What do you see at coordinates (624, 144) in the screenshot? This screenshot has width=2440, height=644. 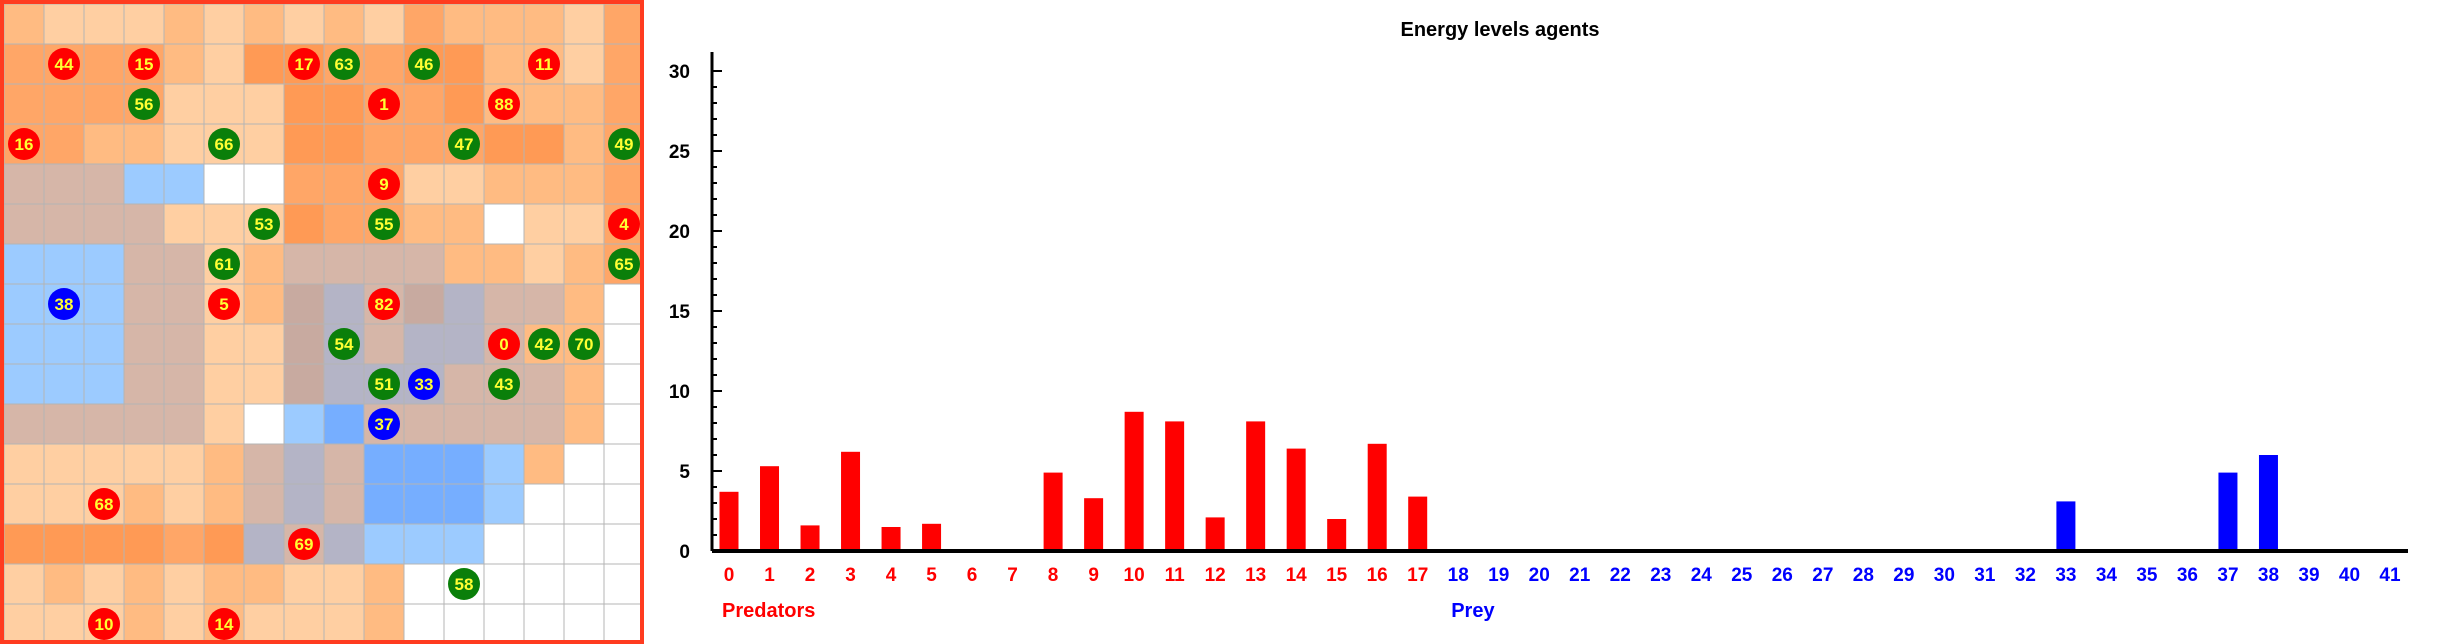 I see `agent-food: 49` at bounding box center [624, 144].